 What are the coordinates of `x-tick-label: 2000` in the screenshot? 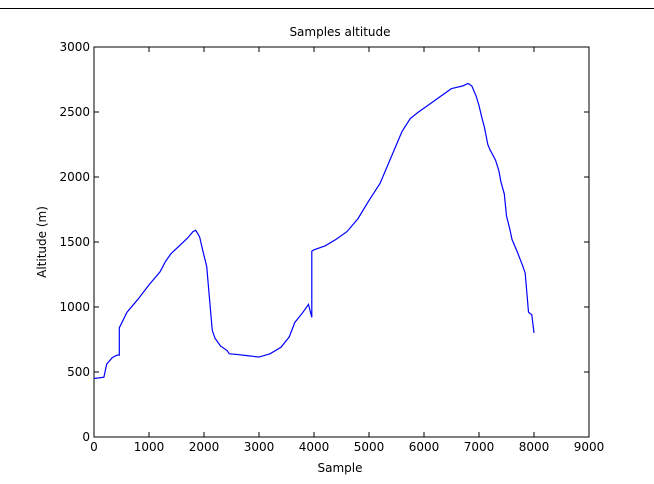 It's located at (204, 447).